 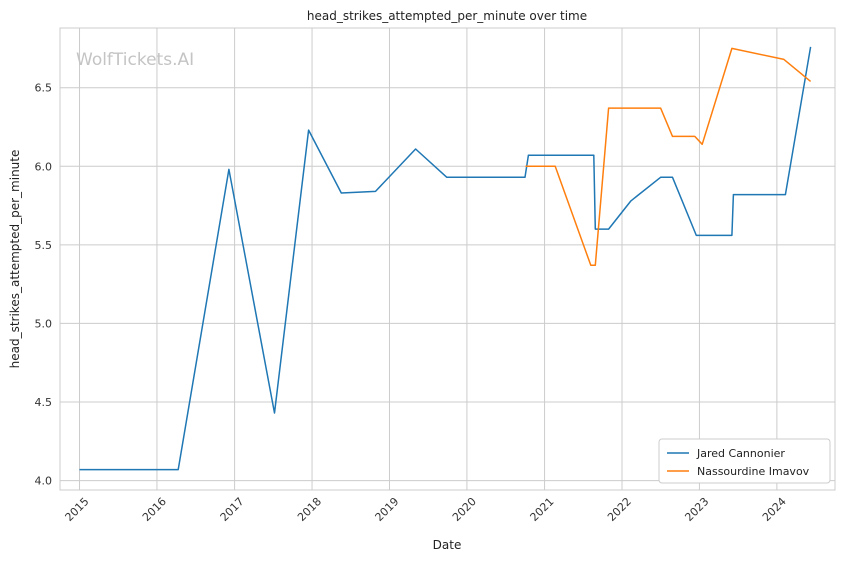 I want to click on x-tick-label: 2017, so click(x=232, y=509).